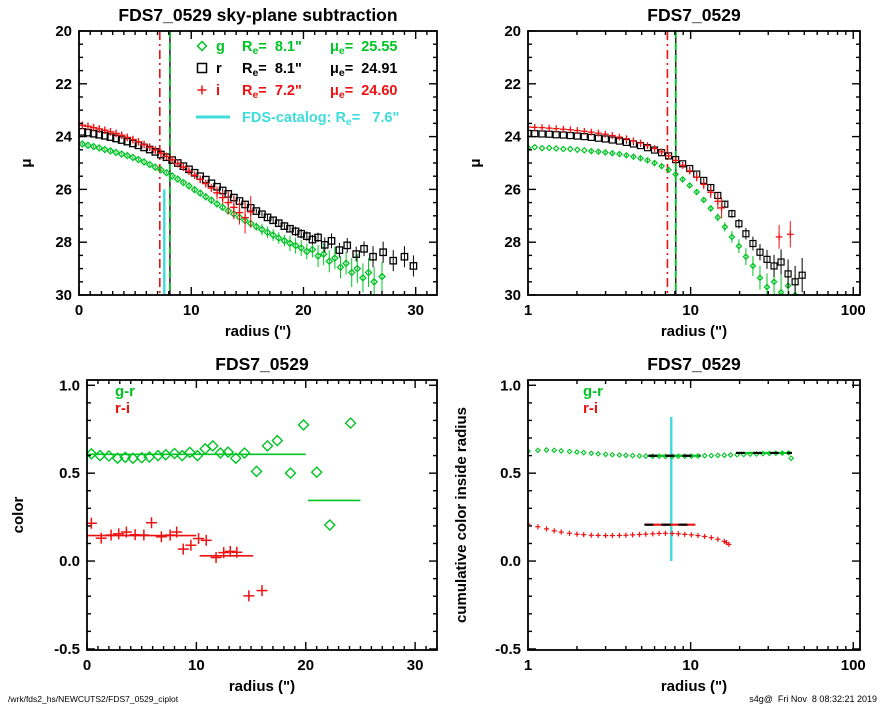 The width and height of the screenshot is (885, 708). I want to click on y-axis-label: cumulative color inside radius, so click(461, 515).